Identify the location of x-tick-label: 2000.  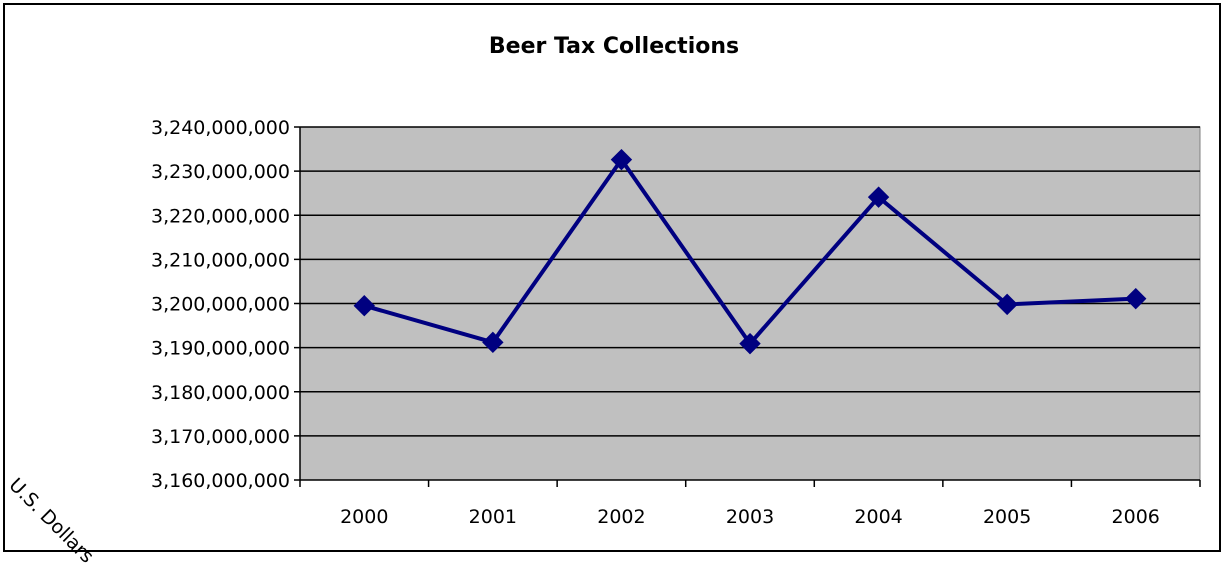
(364, 517).